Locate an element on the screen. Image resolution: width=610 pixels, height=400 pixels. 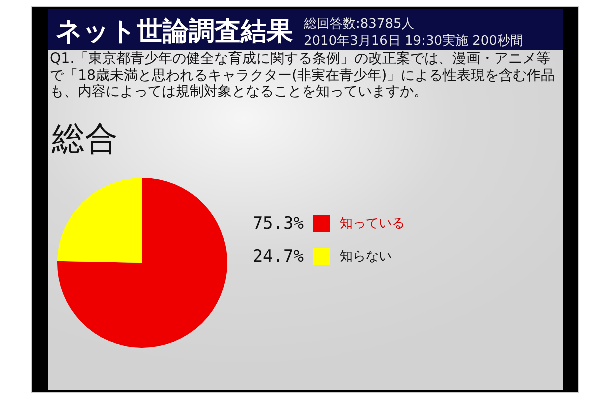
text: 総回答数:83785人 is located at coordinates (359, 24).